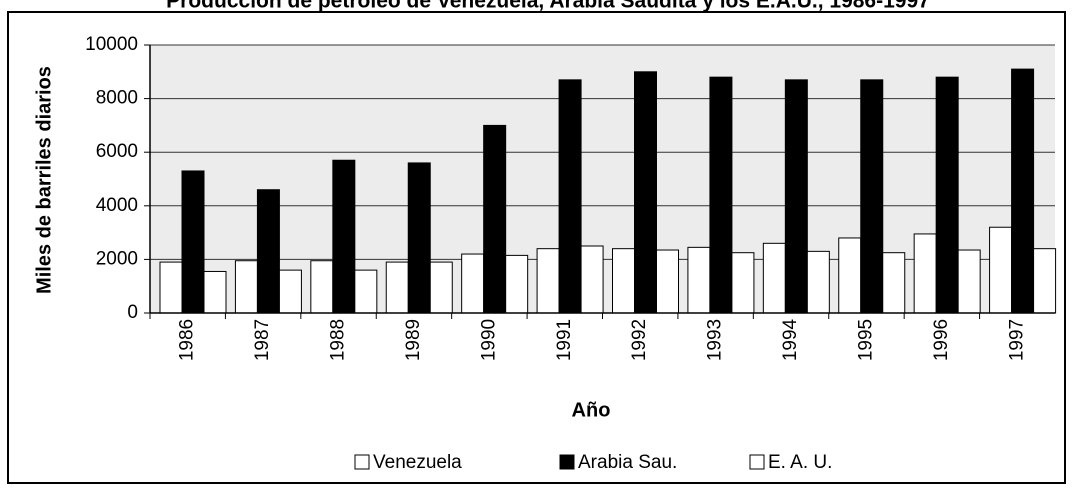  What do you see at coordinates (111, 44) in the screenshot?
I see `y-tick-label: 10000` at bounding box center [111, 44].